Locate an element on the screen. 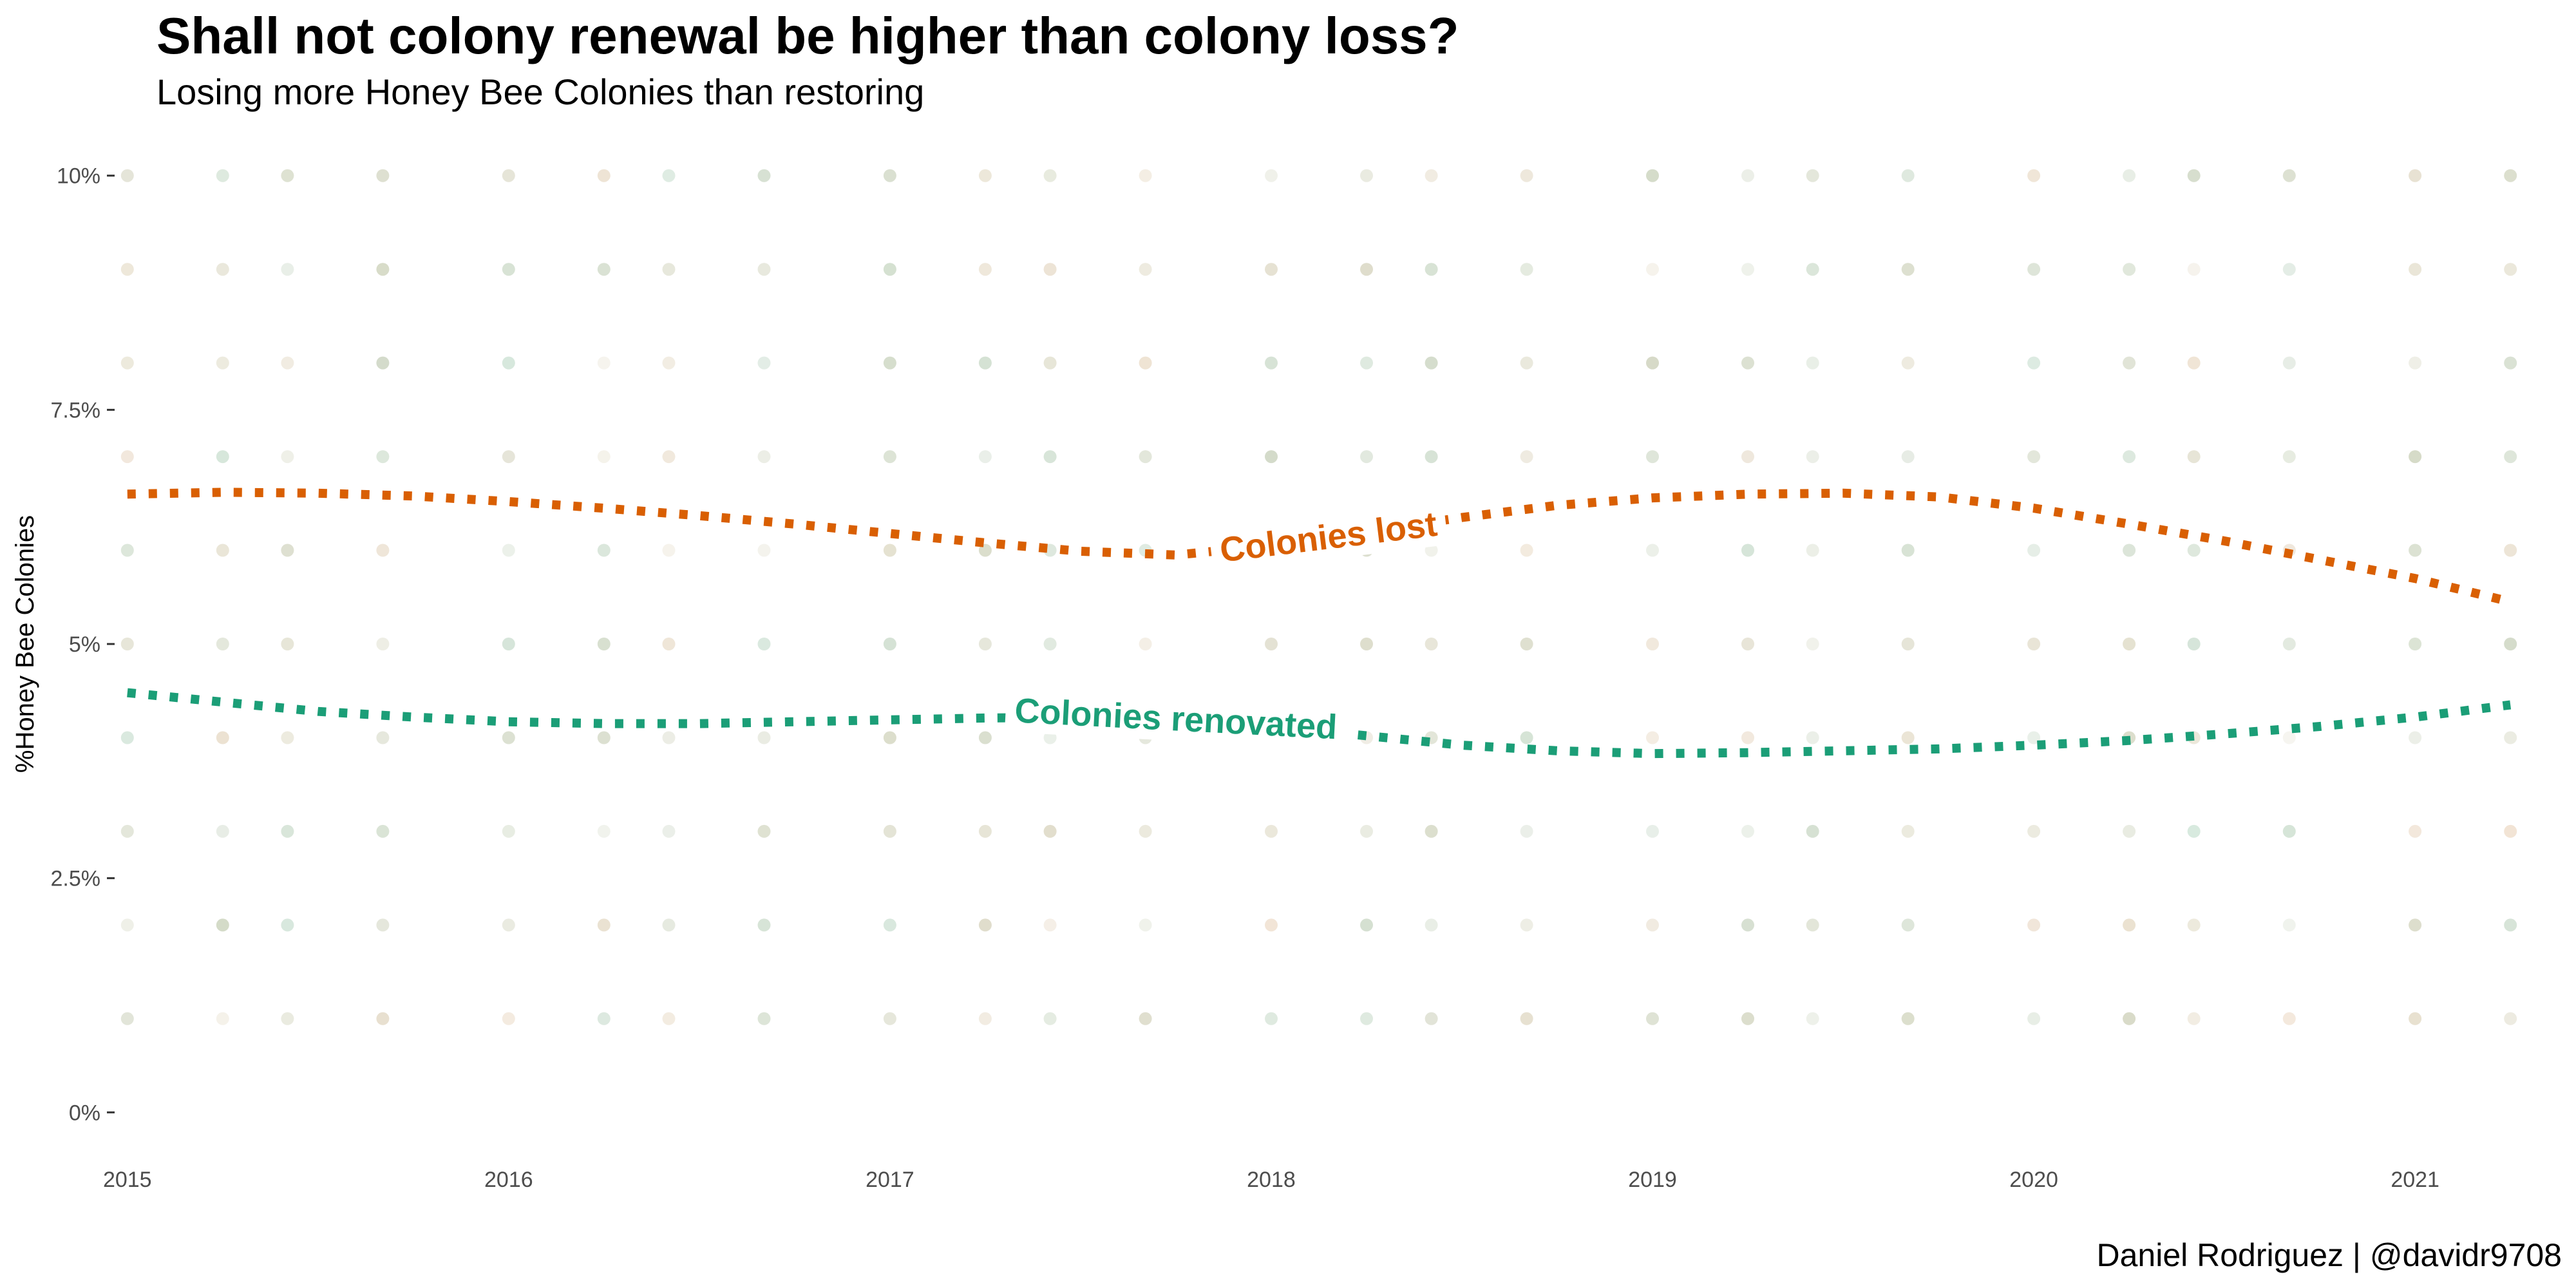  x-tick-label: 2016 is located at coordinates (509, 1180).